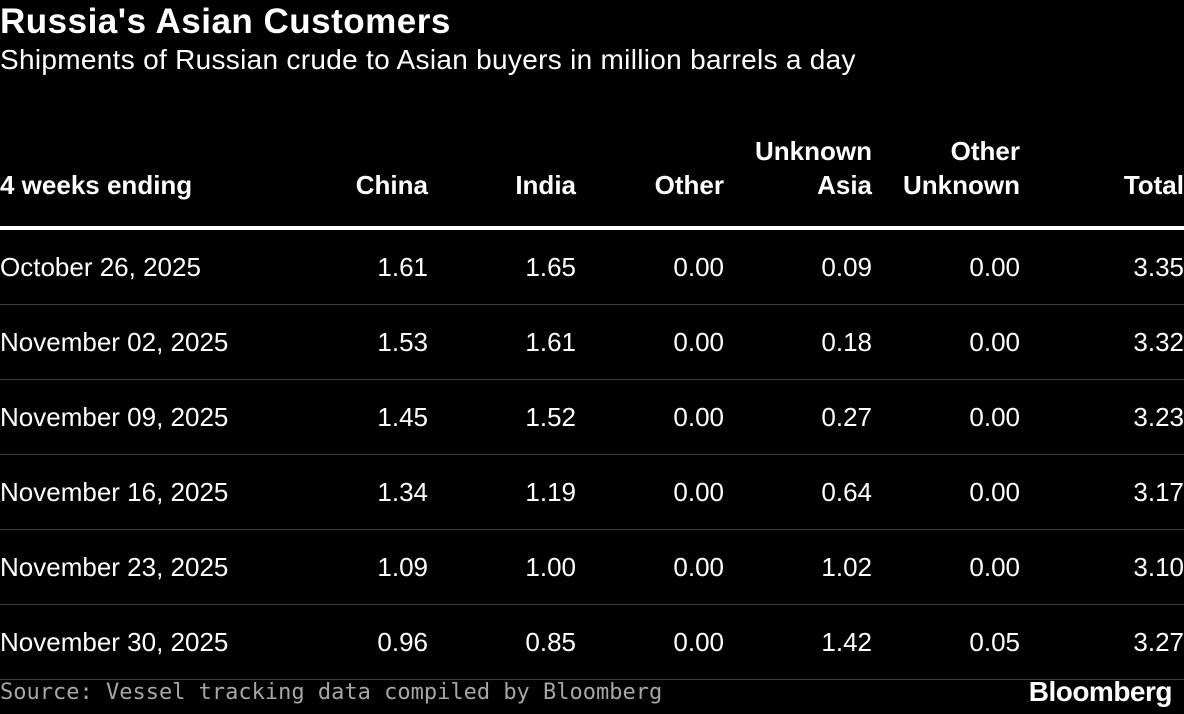 The image size is (1184, 714). What do you see at coordinates (1102, 266) in the screenshot?
I see `total-cell: 3.35` at bounding box center [1102, 266].